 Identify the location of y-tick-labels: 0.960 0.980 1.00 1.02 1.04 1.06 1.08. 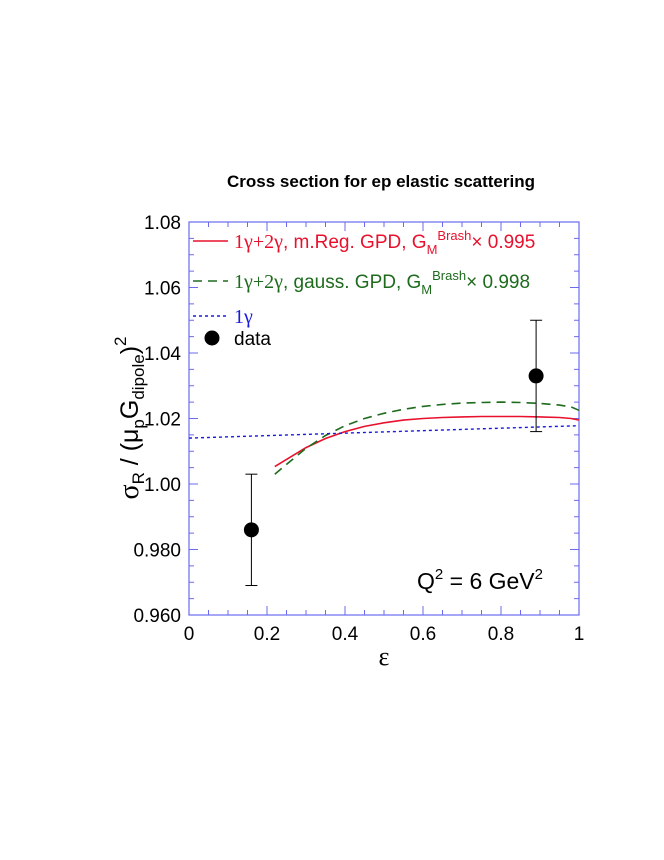
(157, 420).